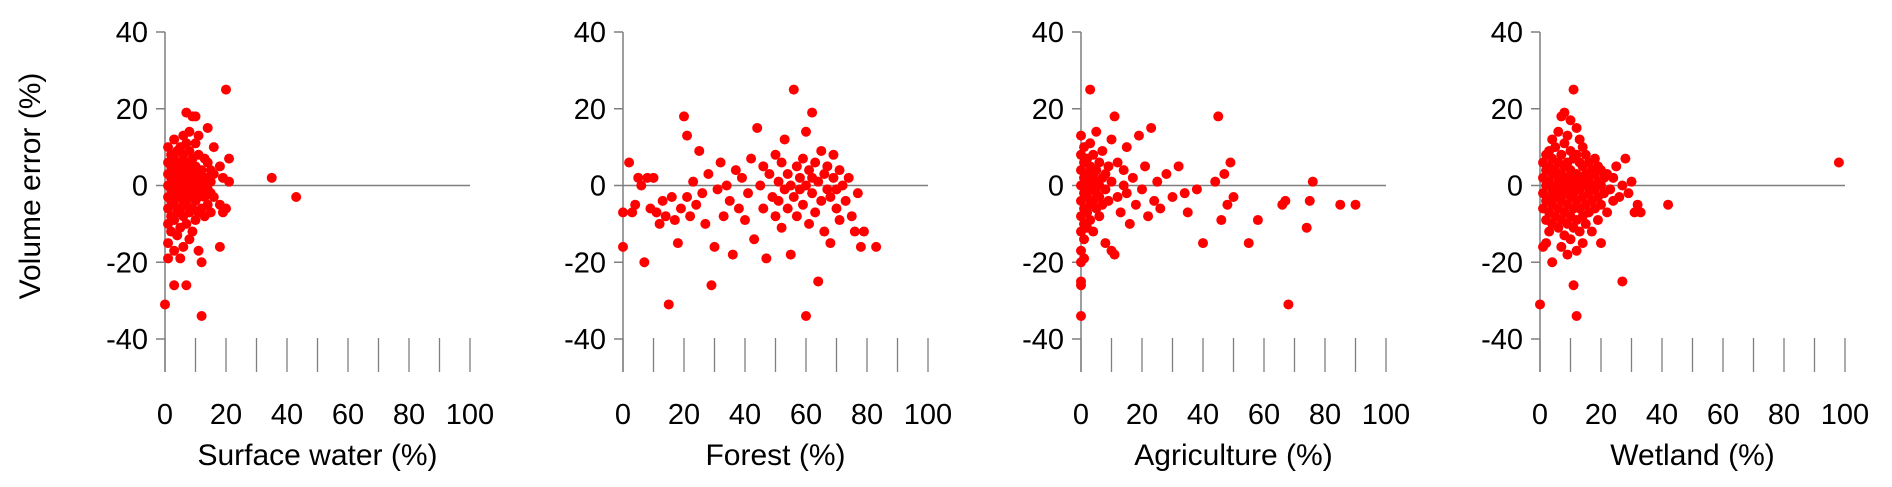 This screenshot has height=487, width=1892. I want to click on x-tick-label: 100, so click(1386, 415).